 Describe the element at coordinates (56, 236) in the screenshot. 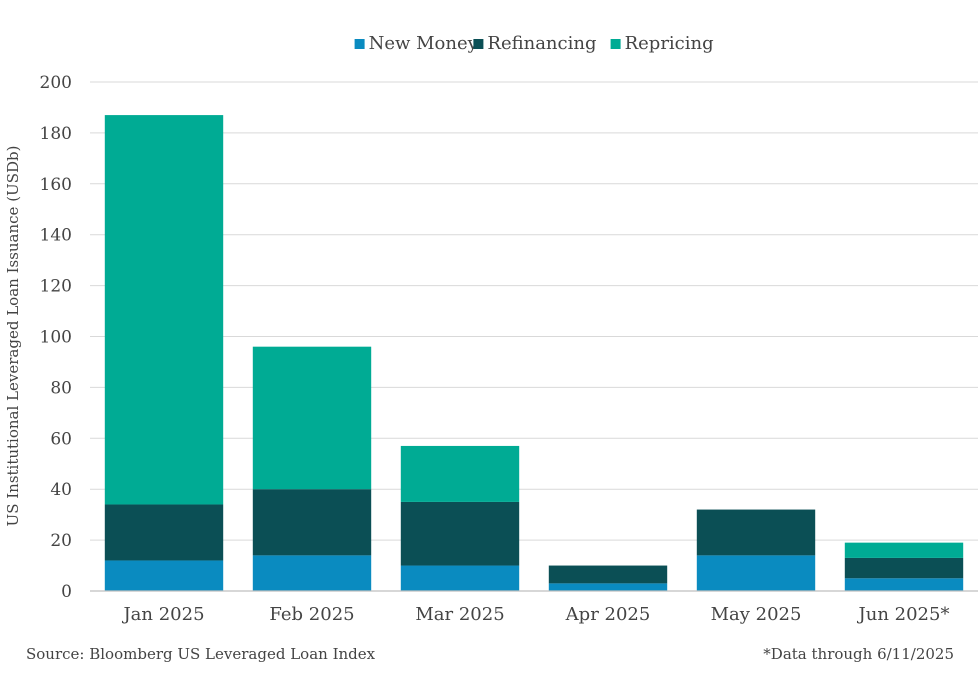

I see `y-tick-label: 140` at that location.